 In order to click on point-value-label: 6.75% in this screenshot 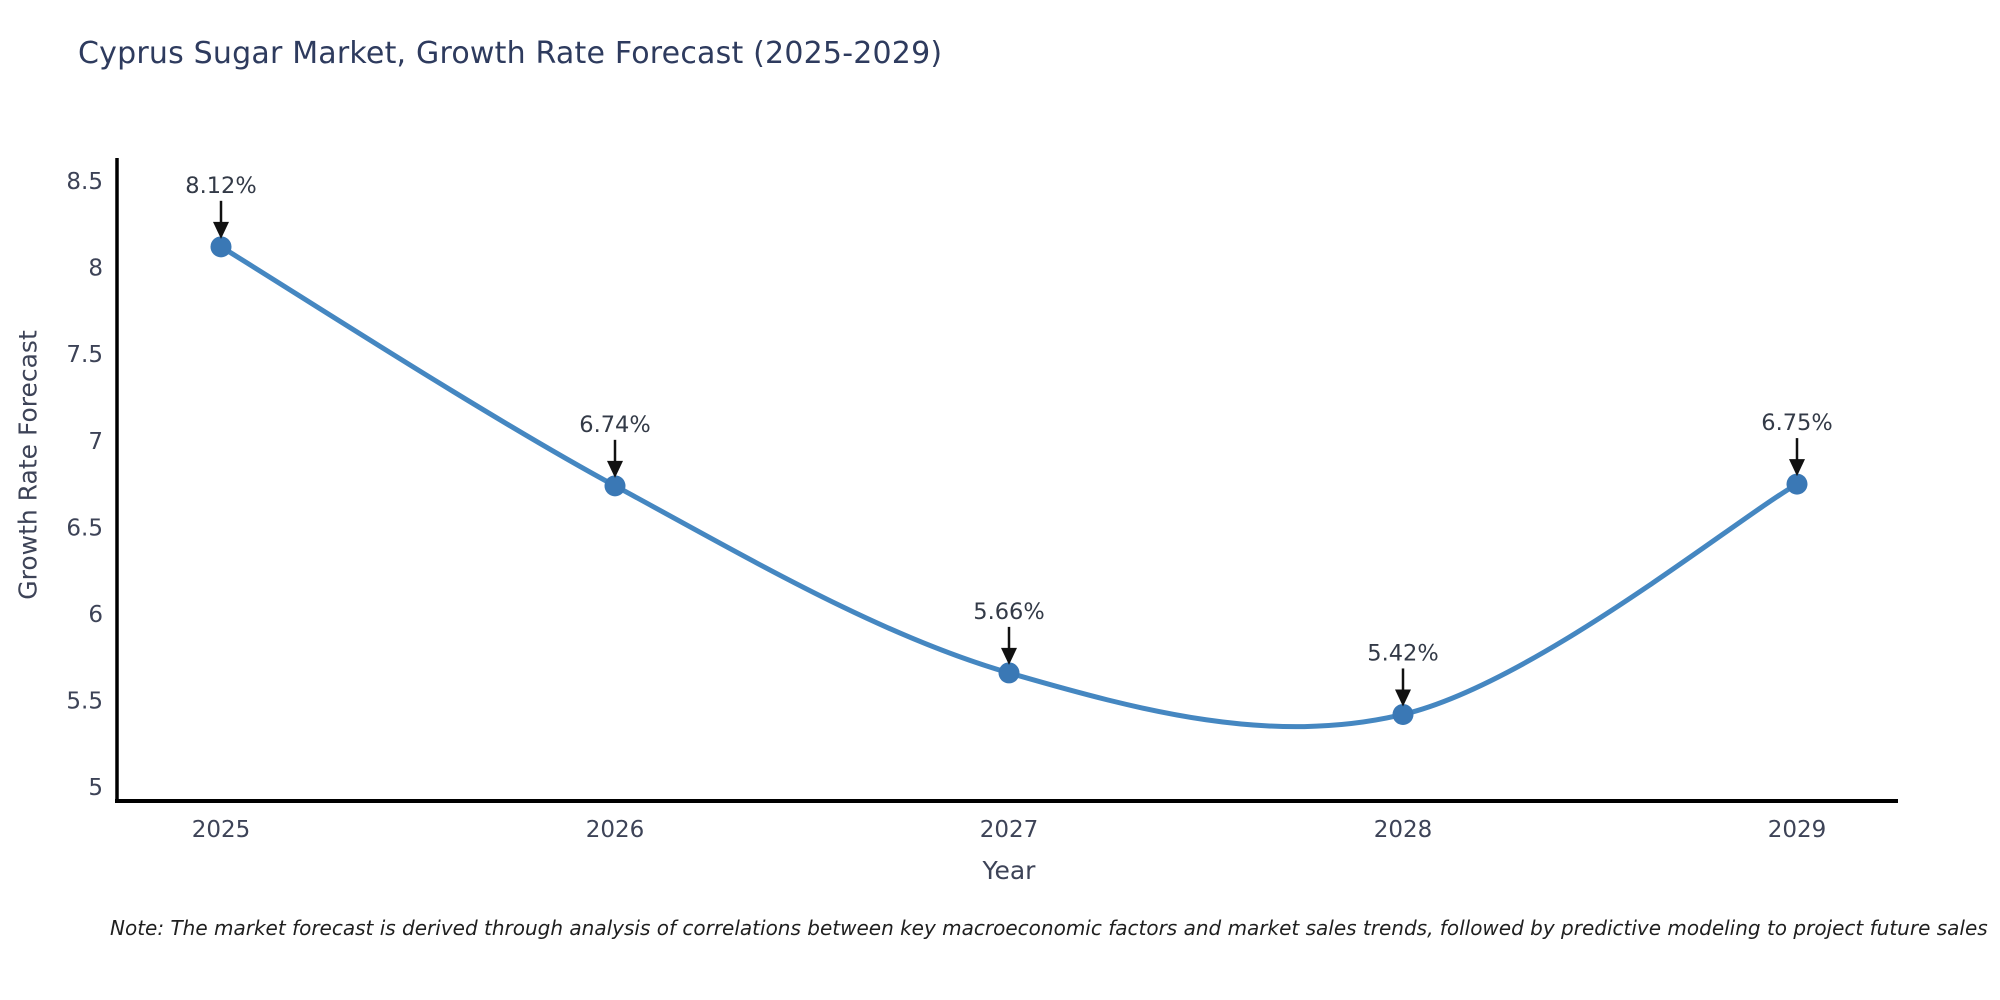, I will do `click(1796, 423)`.